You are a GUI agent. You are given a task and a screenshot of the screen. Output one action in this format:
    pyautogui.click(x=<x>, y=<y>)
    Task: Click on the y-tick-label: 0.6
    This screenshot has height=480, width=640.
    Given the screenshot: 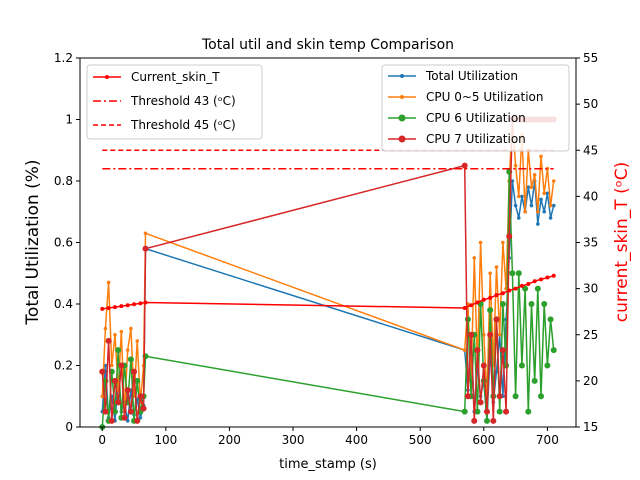 What is the action you would take?
    pyautogui.click(x=63, y=243)
    